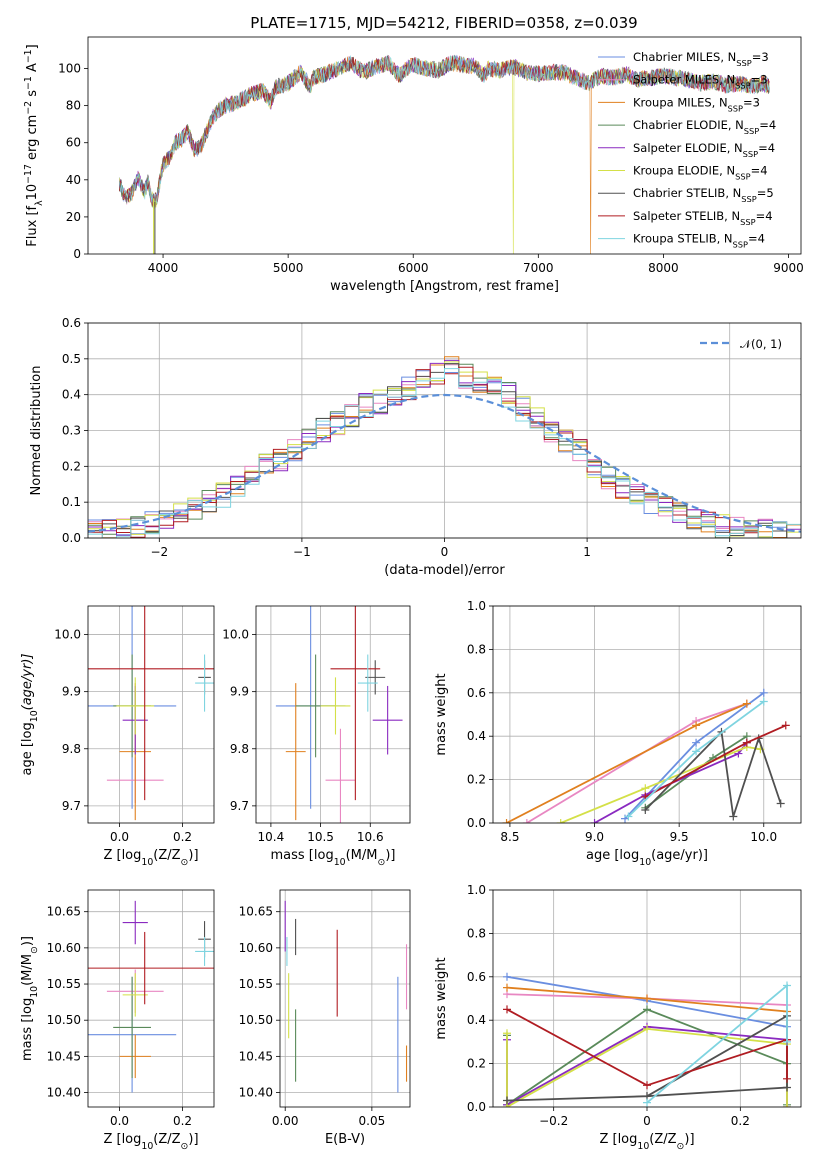 This screenshot has width=819, height=1170. I want to click on weight-vs-z-ytick-label: 0.8, so click(476, 933).